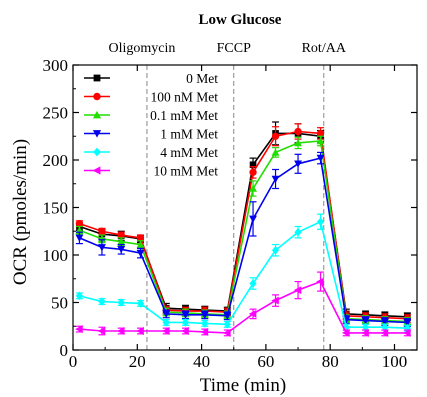 The image size is (427, 397). What do you see at coordinates (265, 361) in the screenshot?
I see `x-tick-label: 60` at bounding box center [265, 361].